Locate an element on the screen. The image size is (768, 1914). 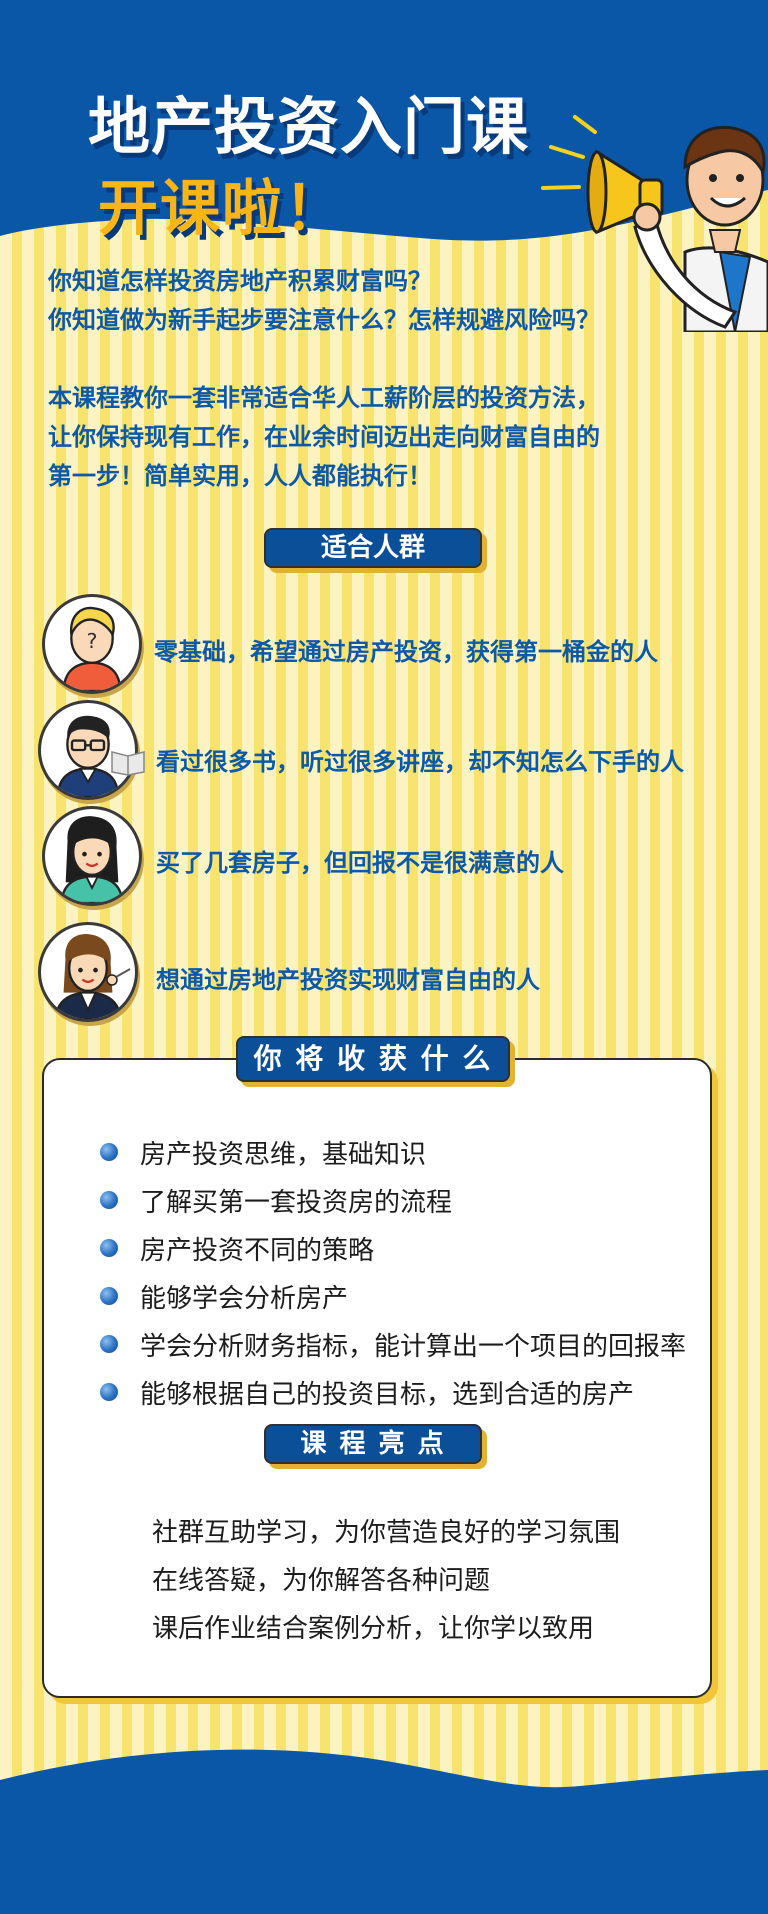
intro-description-line: 本课程教你一套非常适合华人工薪阶层的投资方法， is located at coordinates (324, 398).